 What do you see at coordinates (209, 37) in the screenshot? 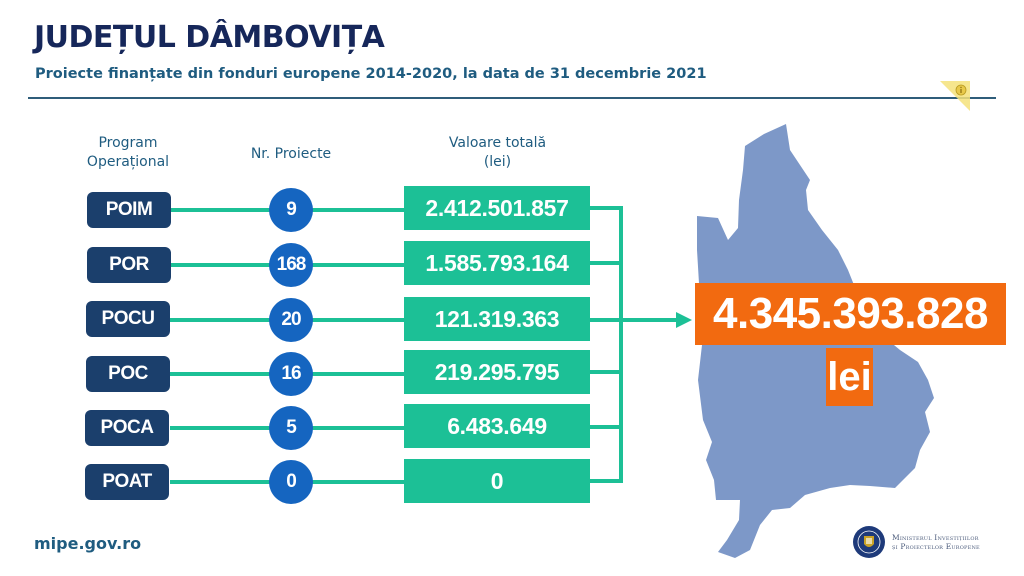
I see `page-title: JUDEȚUL DÂMBOVIȚA` at bounding box center [209, 37].